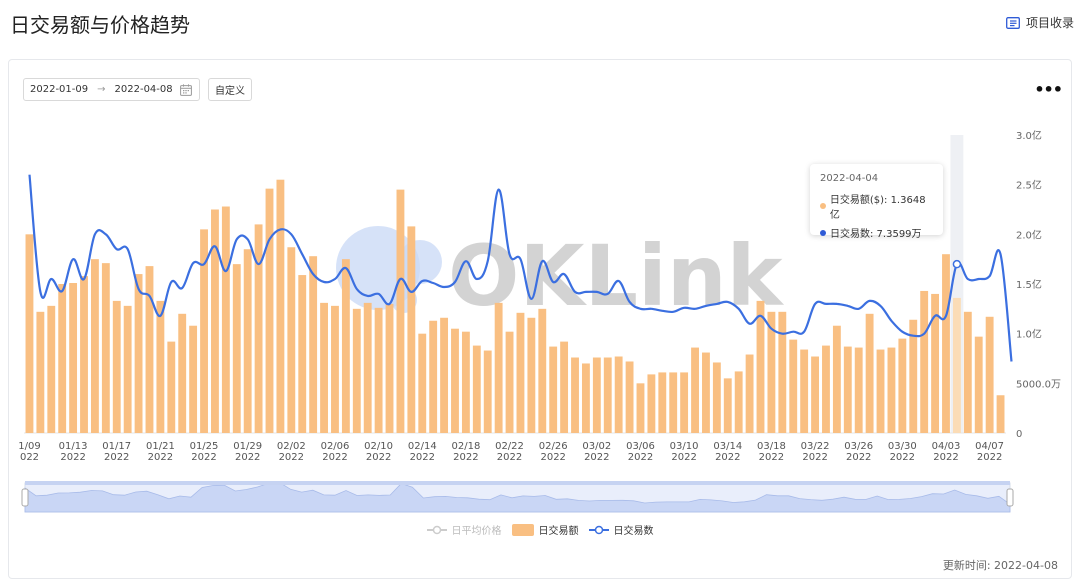 The image size is (1080, 579). I want to click on custom-range-button: 自定义, so click(230, 89).